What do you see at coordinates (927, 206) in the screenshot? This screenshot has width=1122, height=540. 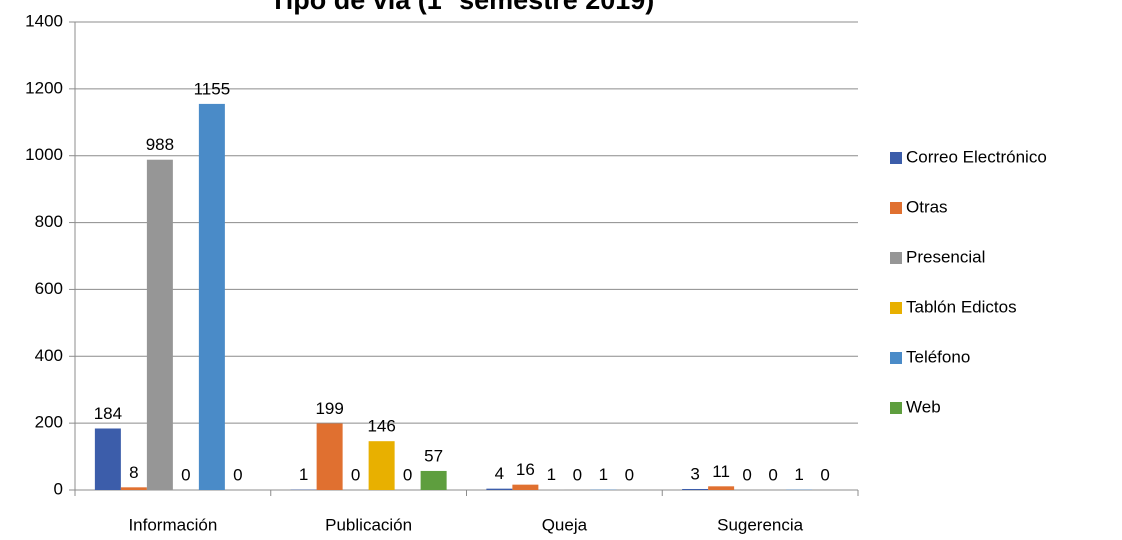 I see `legend-label: Otras` at bounding box center [927, 206].